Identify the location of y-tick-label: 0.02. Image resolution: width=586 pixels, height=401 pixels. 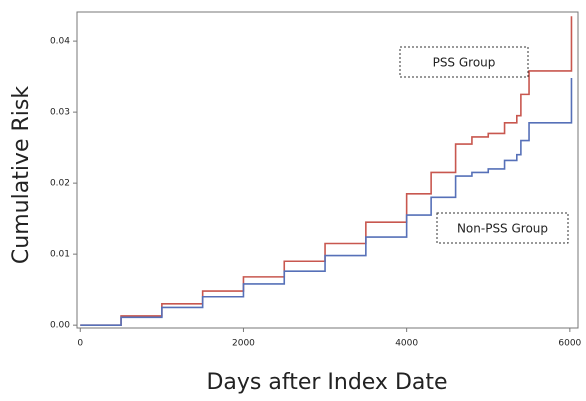
(60, 184).